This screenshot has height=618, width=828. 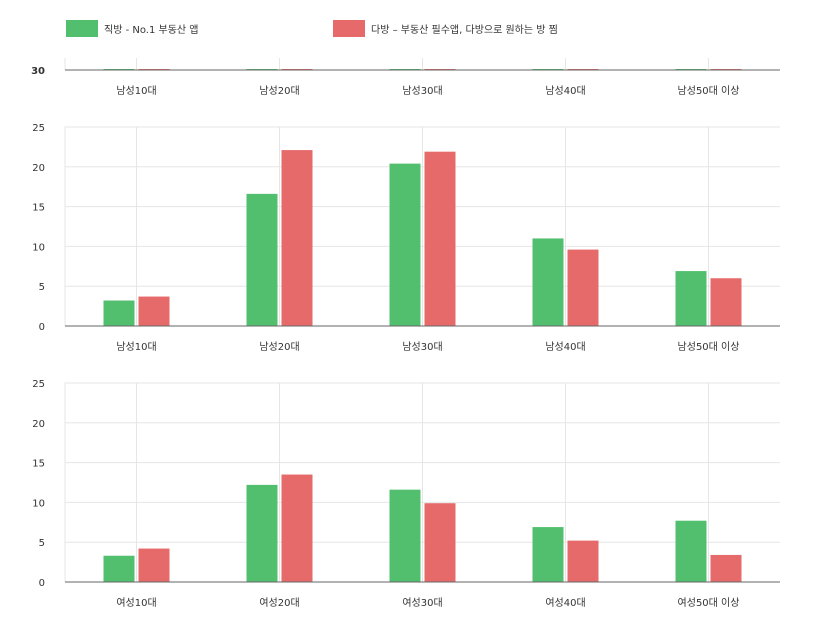 I want to click on x-tick-label: 여성50대 이상, so click(x=709, y=603).